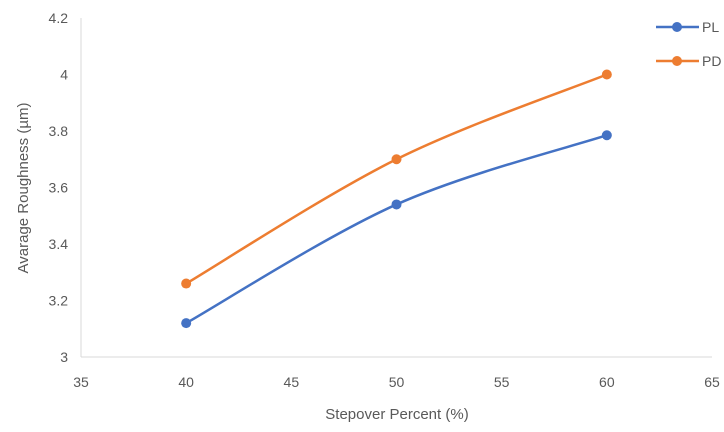  I want to click on x-axis-title: Stepover Percent (%), so click(396, 414).